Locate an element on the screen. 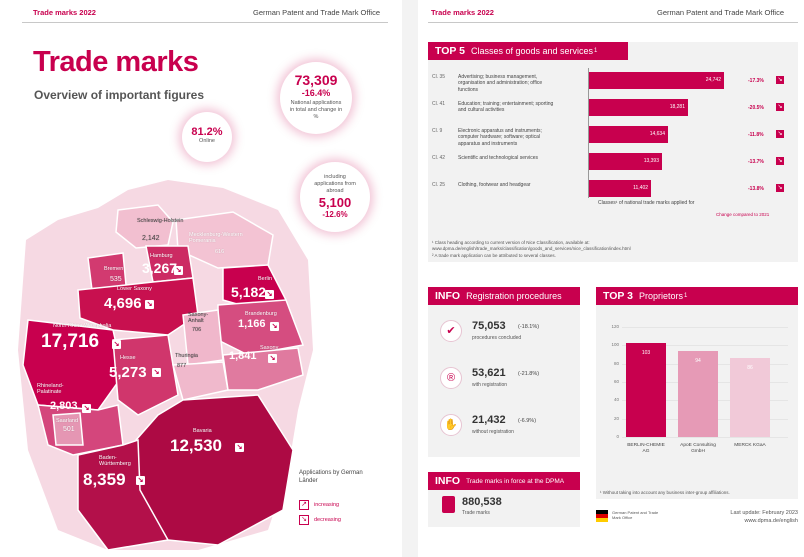 Image resolution: width=804 pixels, height=557 pixels. document-icon is located at coordinates (448, 504).